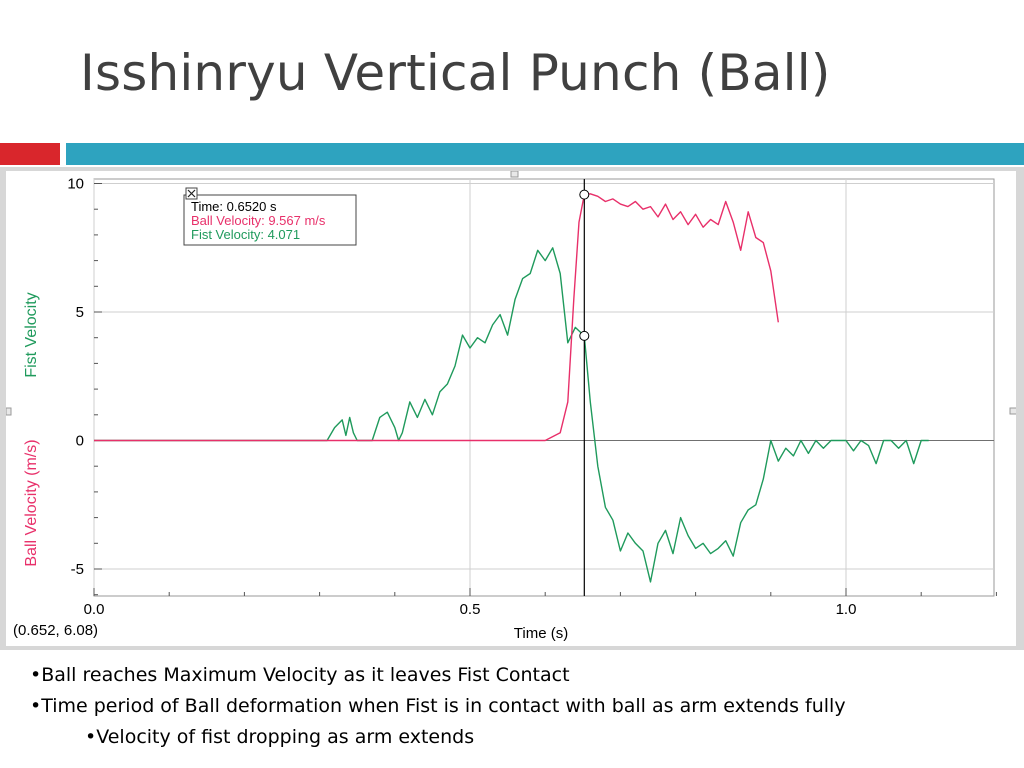  Describe the element at coordinates (584, 335) in the screenshot. I see `fist-cursor-marker` at that location.